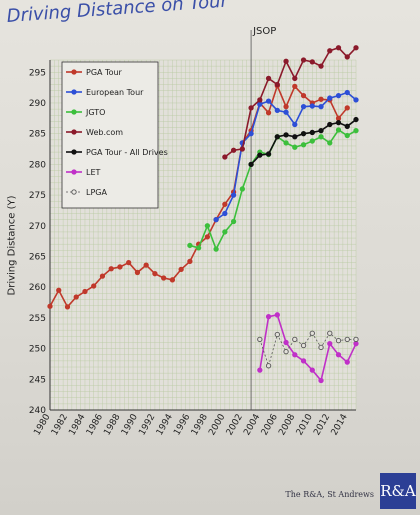  Describe the element at coordinates (37, 196) in the screenshot. I see `y-tick-label: 275` at that location.